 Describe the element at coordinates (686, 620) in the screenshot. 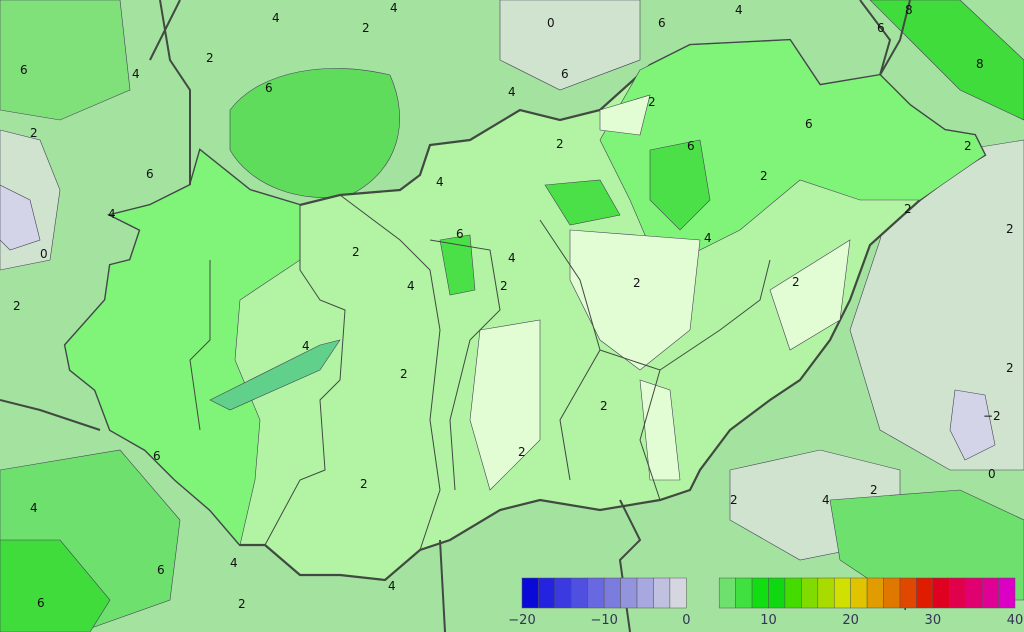

I see `colorbar-tick-label: 0` at that location.